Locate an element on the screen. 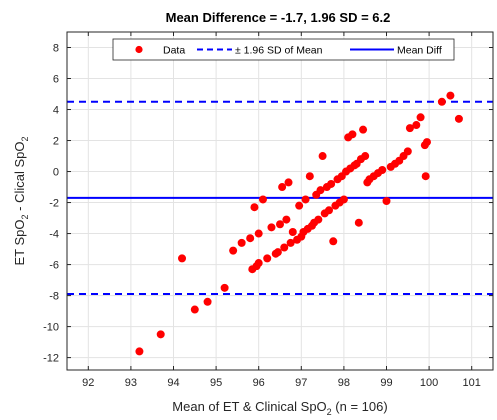 The height and width of the screenshot is (420, 497). x-tick-label: 98 is located at coordinates (344, 383).